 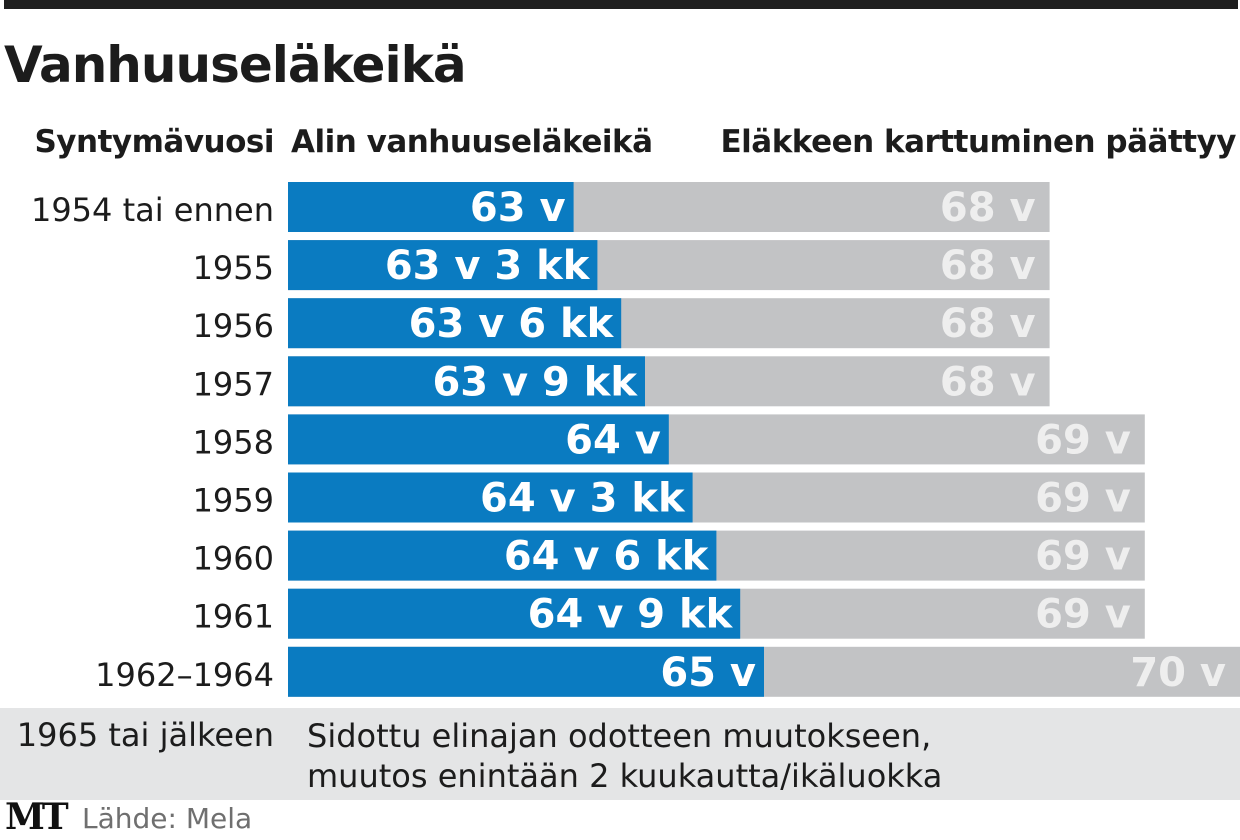 I want to click on birth-year-label: 1954 tai ennen, so click(x=152, y=210).